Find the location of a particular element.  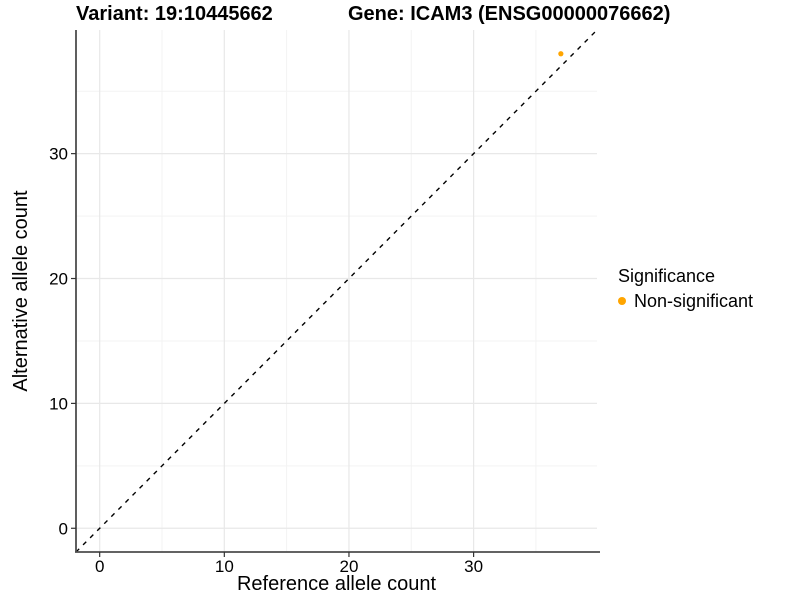

plot-title-variant: Variant: 19:10445662 is located at coordinates (174, 14).